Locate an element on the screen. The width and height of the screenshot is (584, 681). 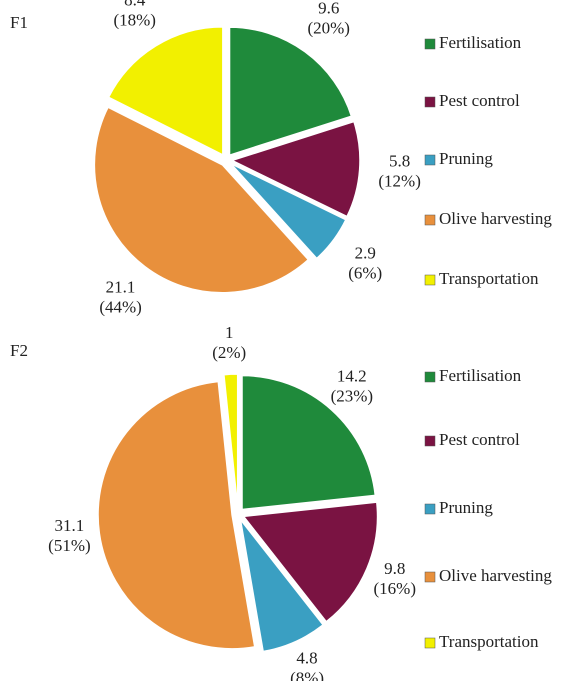
data-label: 2.9 is located at coordinates (365, 252).